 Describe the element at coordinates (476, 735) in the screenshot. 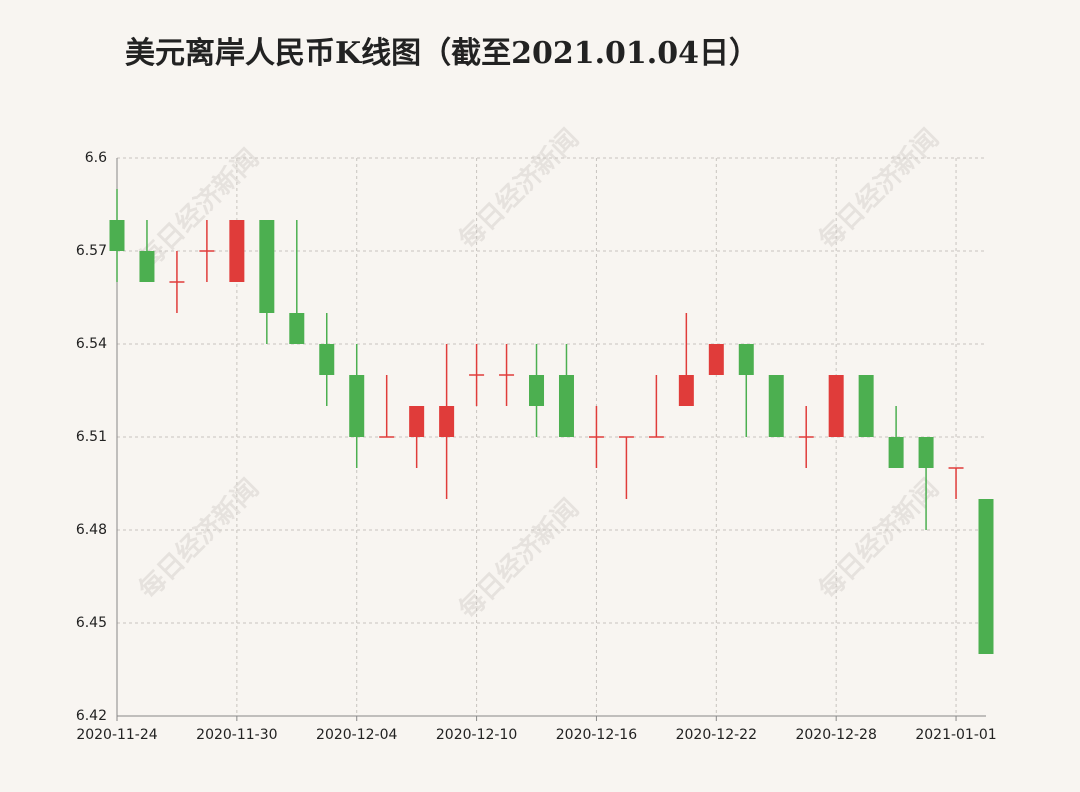

I see `x-tick-label: 2020-12-10` at that location.